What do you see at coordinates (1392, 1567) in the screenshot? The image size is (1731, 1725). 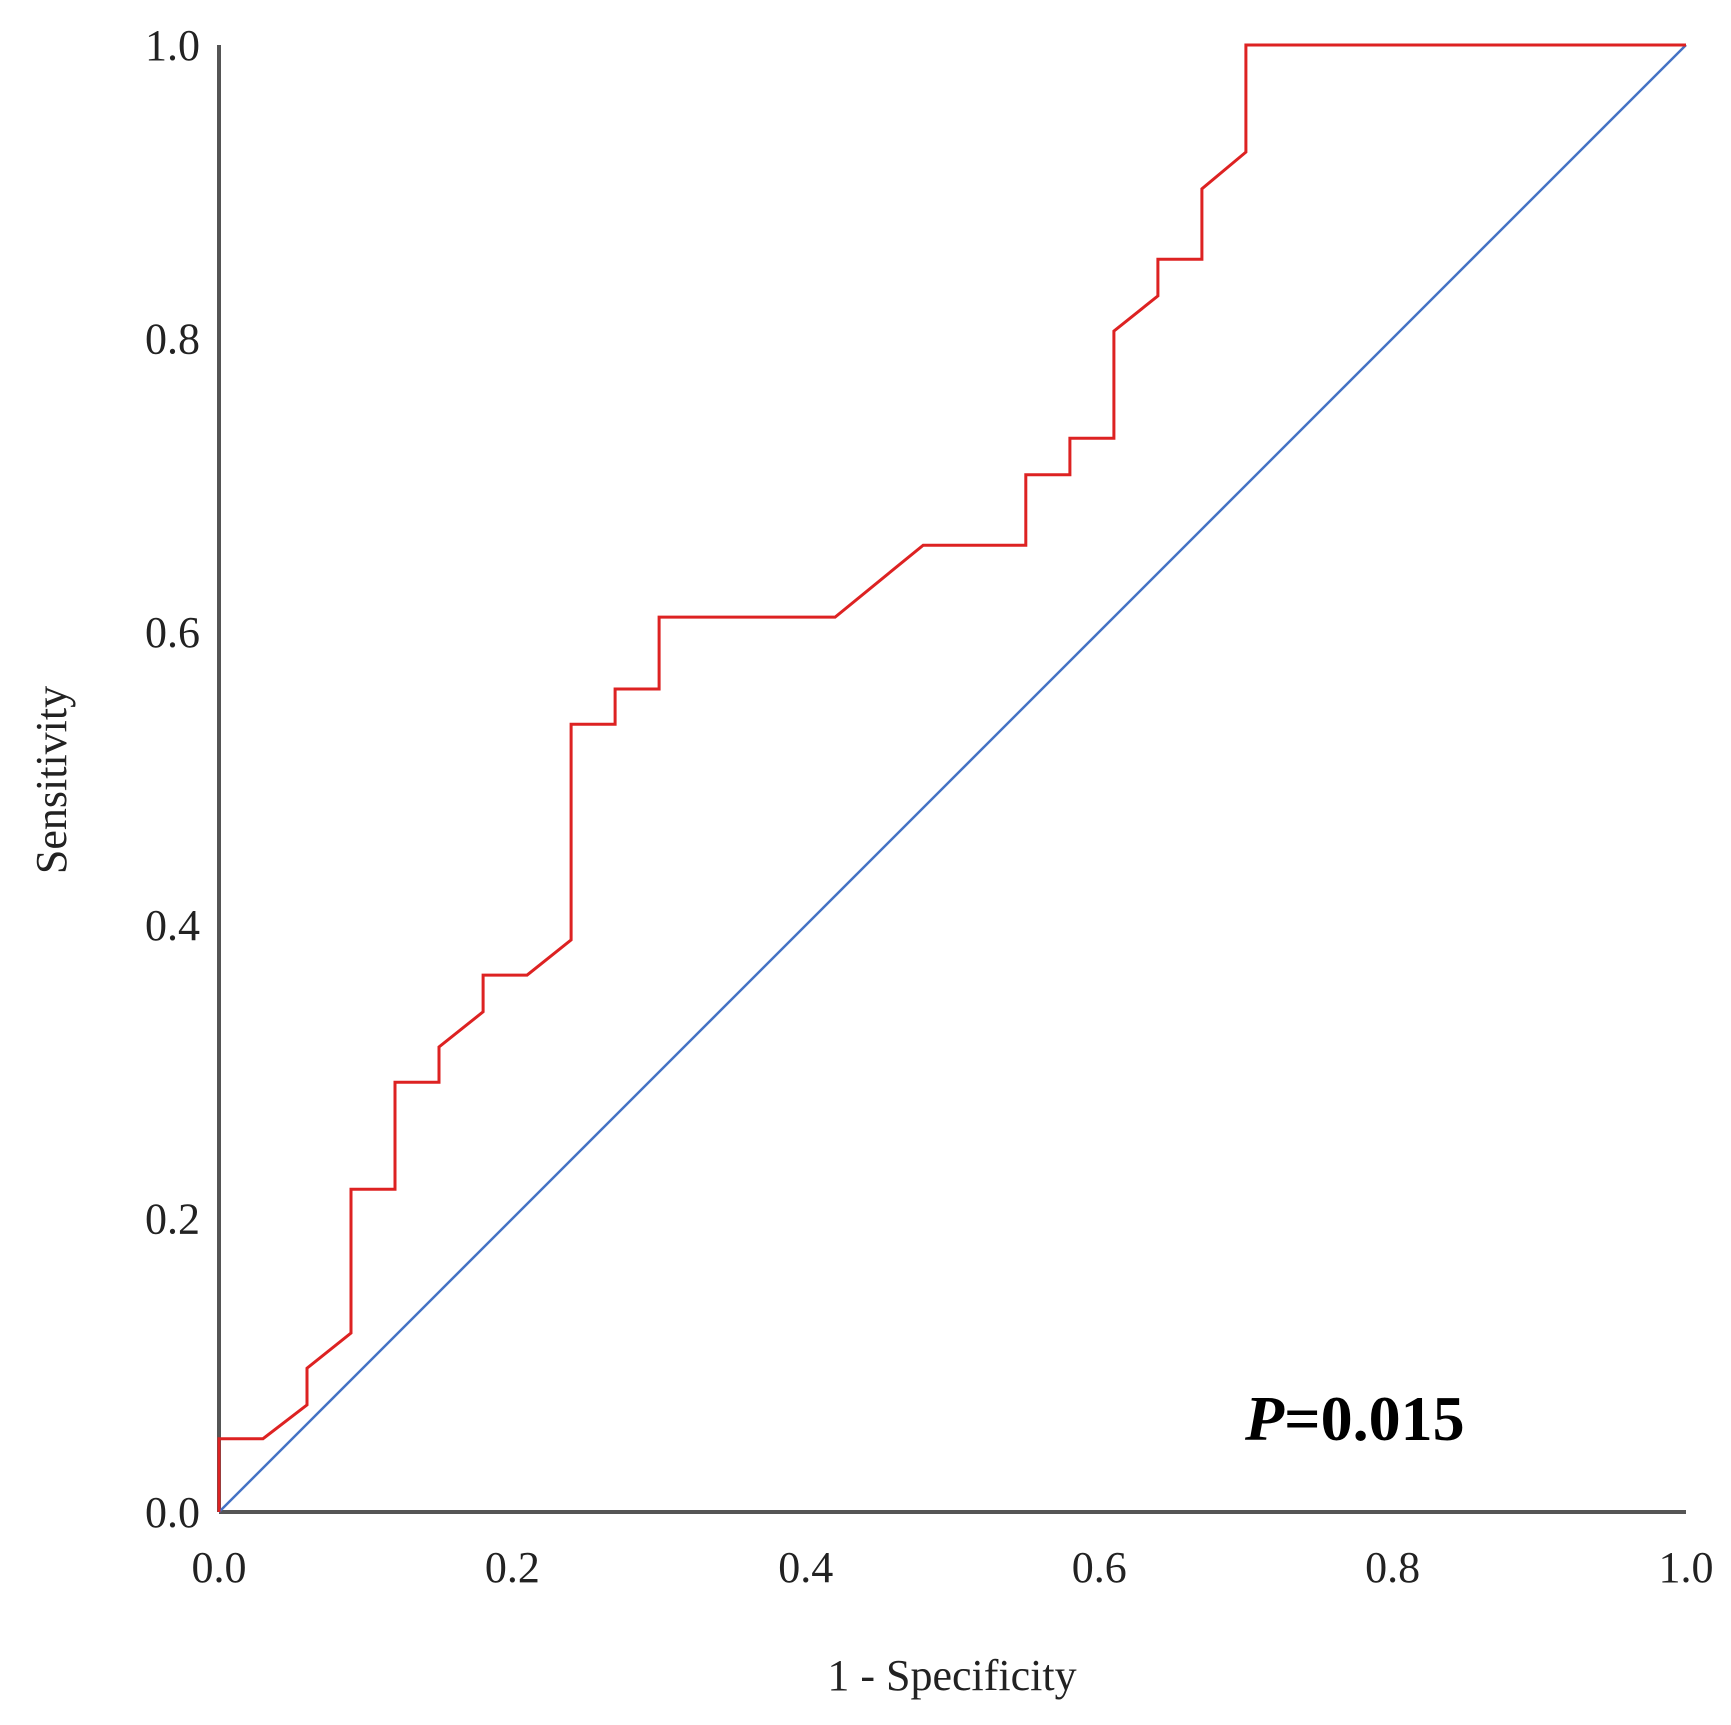 I see `x-tick-label: 0.8` at bounding box center [1392, 1567].